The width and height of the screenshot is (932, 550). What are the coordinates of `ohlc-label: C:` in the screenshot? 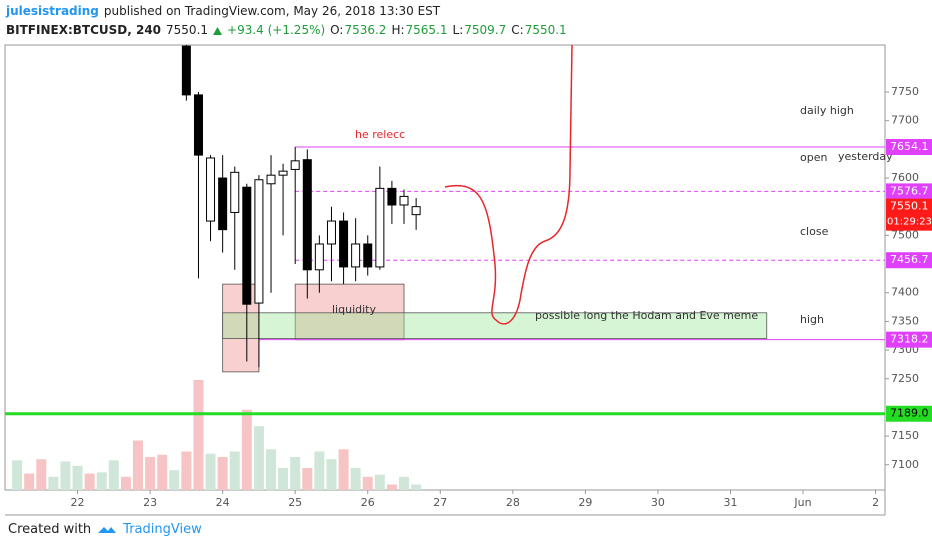 It's located at (517, 30).